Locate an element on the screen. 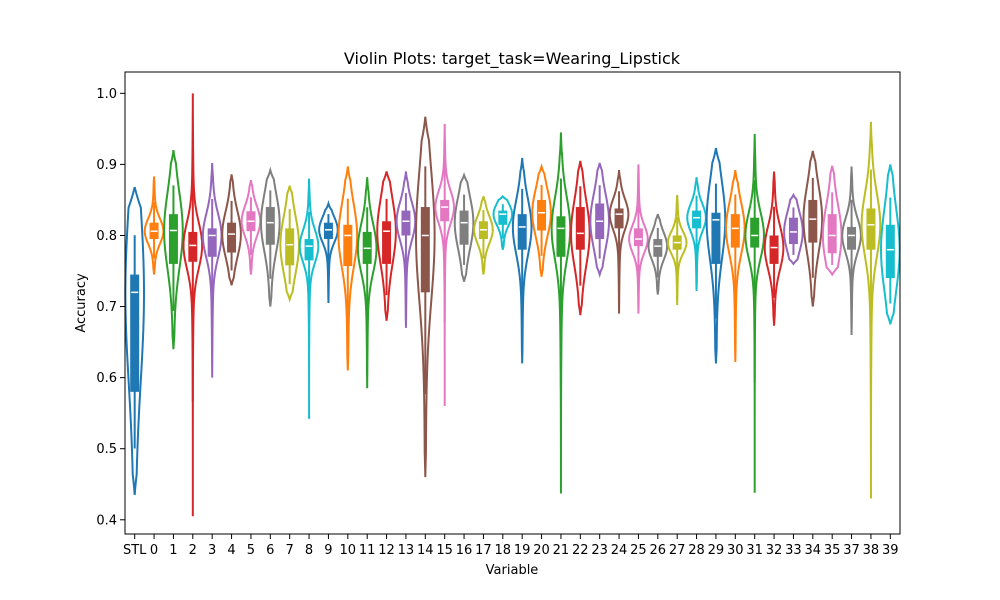  x-tick-label: 26 is located at coordinates (658, 550).